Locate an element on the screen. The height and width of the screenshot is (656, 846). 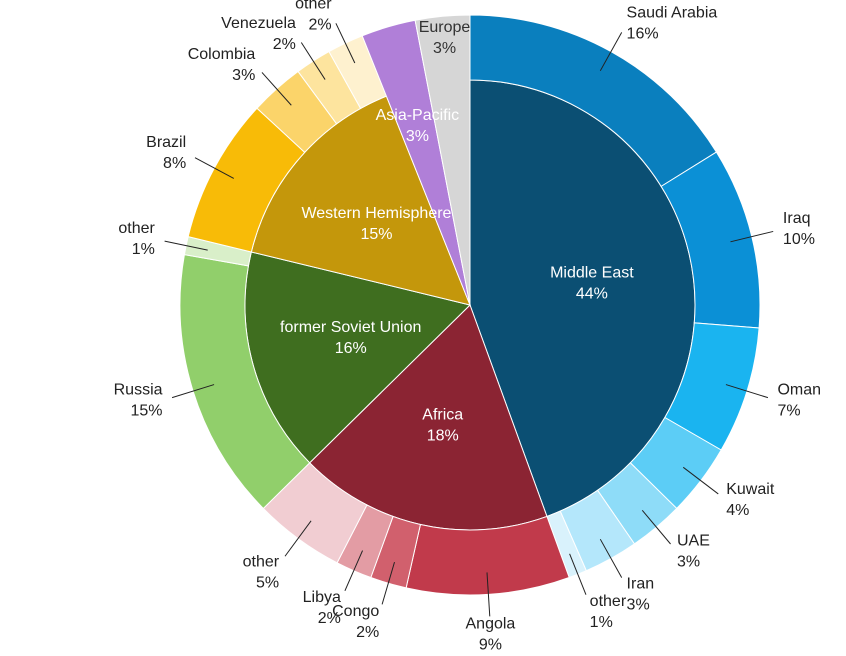
label-name: Colombia is located at coordinates (222, 54).